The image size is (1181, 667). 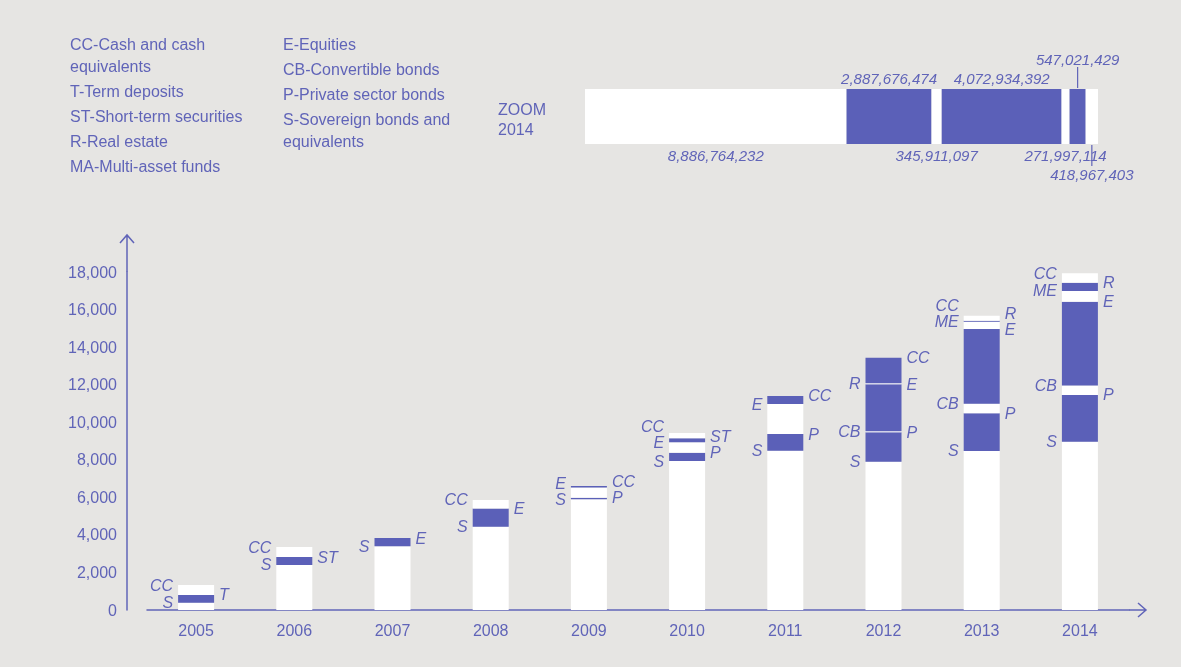 I want to click on x-tick-label: 2014, so click(x=1080, y=630).